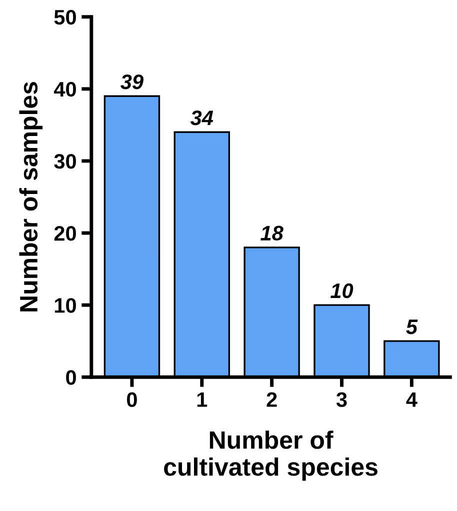  I want to click on x-tick-label: 0, so click(131, 400).